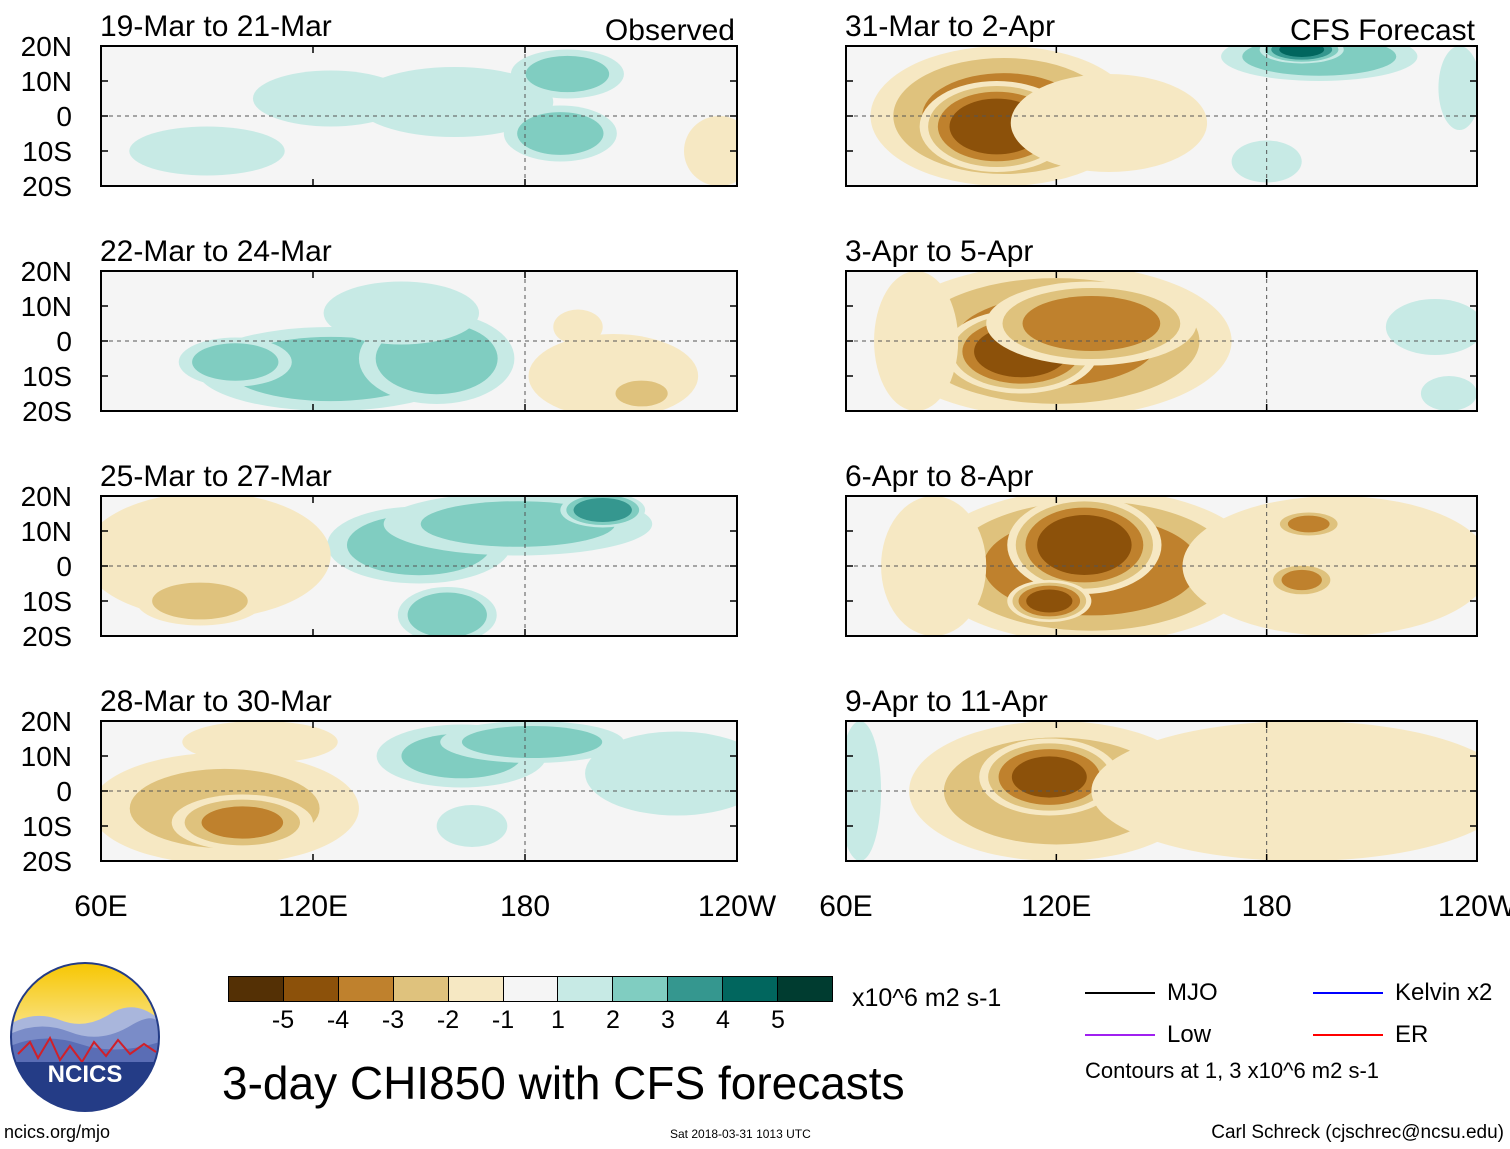 Image resolution: width=1510 pixels, height=1149 pixels. I want to click on panel-0: 19-Mar to 21-Mar Observed 20N 10N 0 10S 20S, so click(379, 106).